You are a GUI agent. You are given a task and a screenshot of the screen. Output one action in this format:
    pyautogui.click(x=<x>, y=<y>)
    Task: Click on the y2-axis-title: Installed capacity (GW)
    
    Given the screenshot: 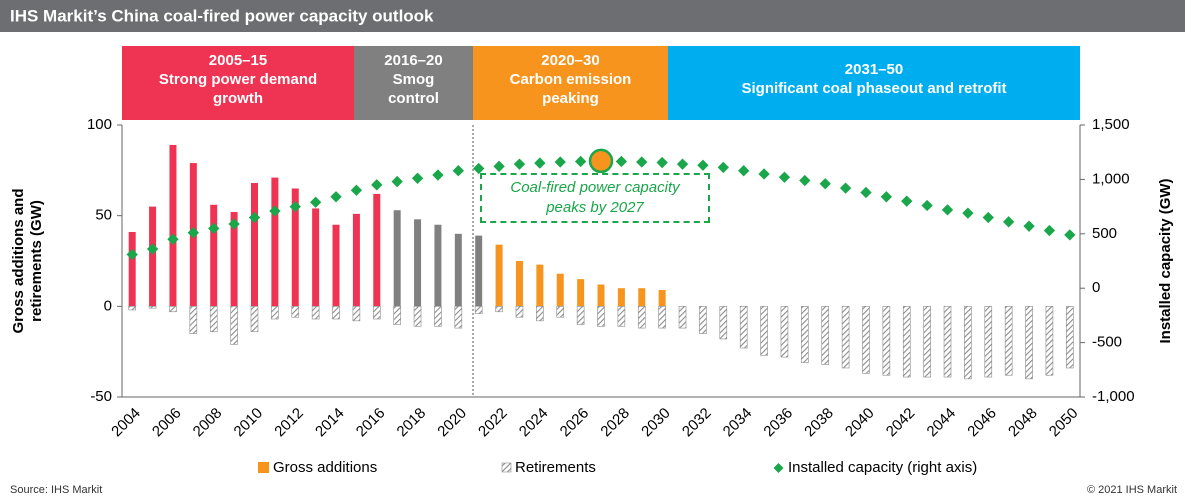 What is the action you would take?
    pyautogui.click(x=1165, y=260)
    